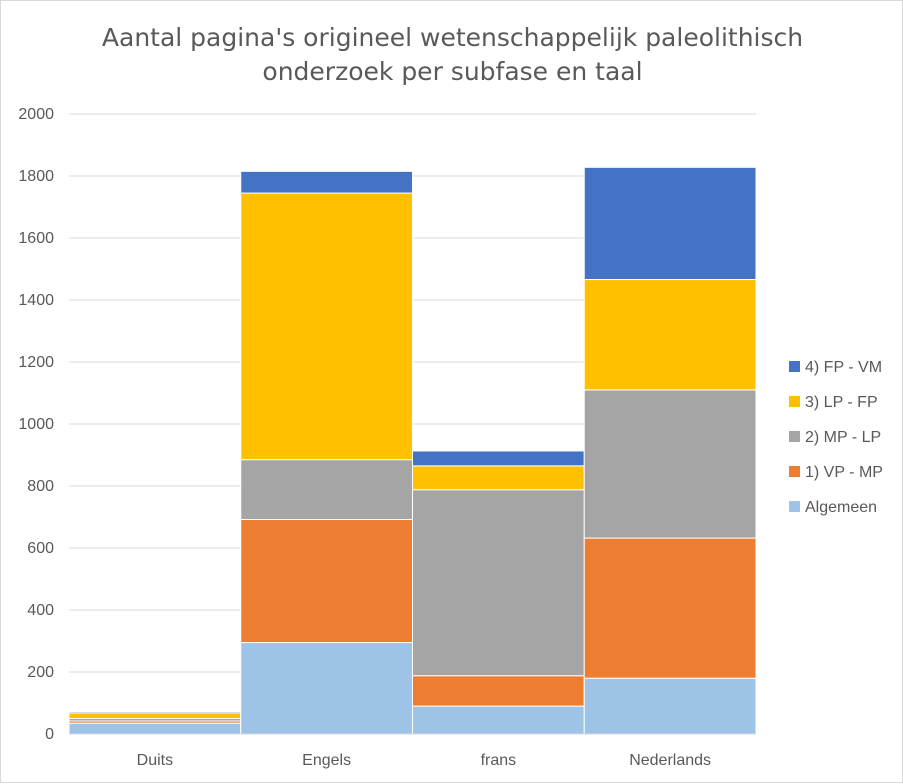  What do you see at coordinates (36, 362) in the screenshot?
I see `y-tick-label: 1200` at bounding box center [36, 362].